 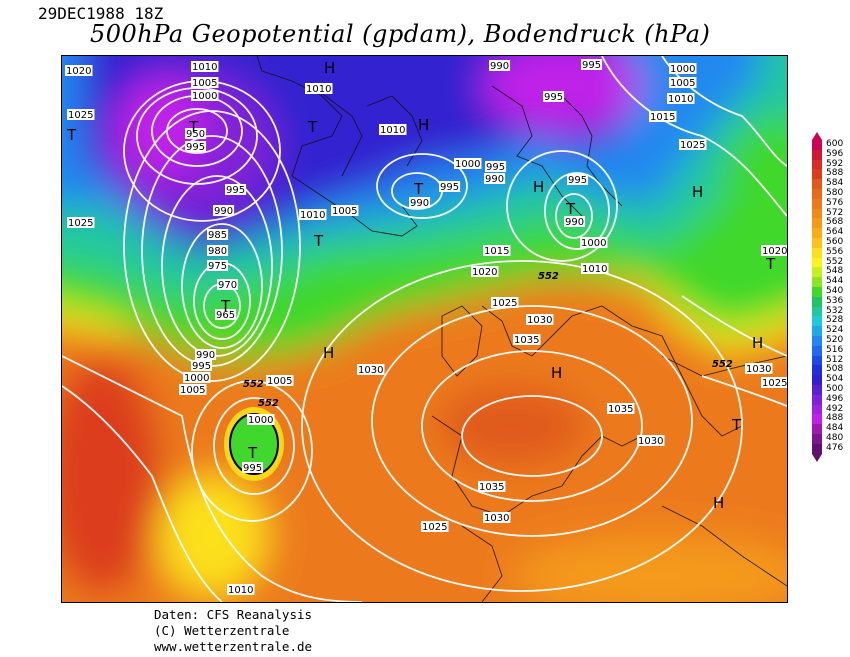 I want to click on isobar-label: 950, so click(x=195, y=134).